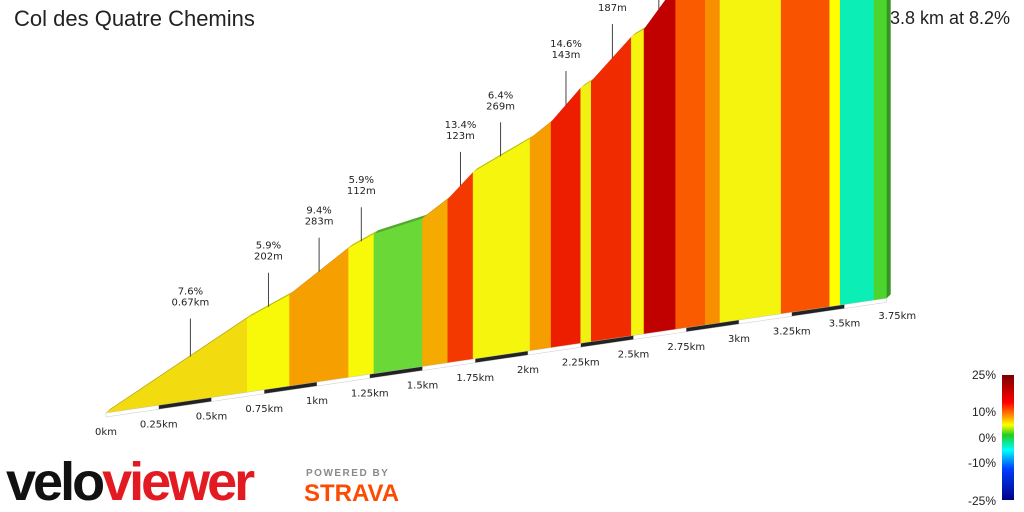 The width and height of the screenshot is (1024, 512). Describe the element at coordinates (461, 125) in the screenshot. I see `annotation-grade: 13.4%` at that location.